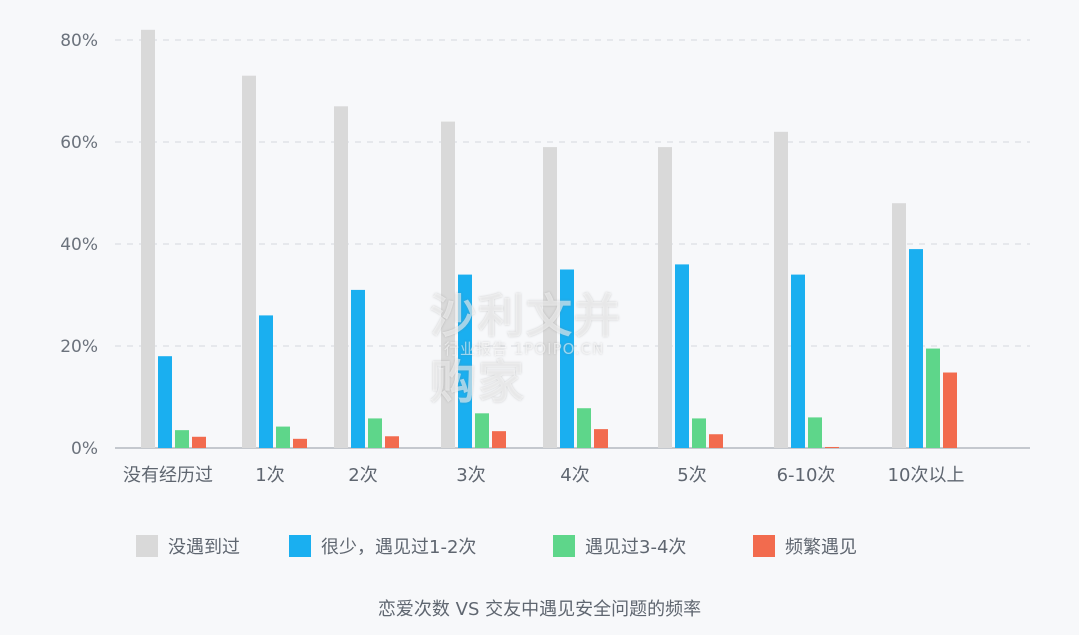  I want to click on y-tick-label: 80%, so click(79, 41).